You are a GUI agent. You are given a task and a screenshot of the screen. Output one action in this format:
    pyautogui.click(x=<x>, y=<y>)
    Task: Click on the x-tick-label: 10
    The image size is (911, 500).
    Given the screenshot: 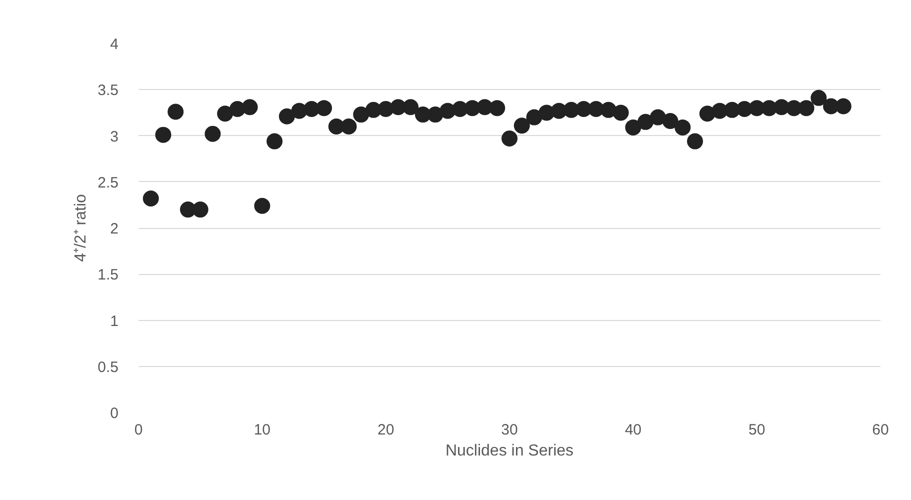 What is the action you would take?
    pyautogui.click(x=262, y=430)
    